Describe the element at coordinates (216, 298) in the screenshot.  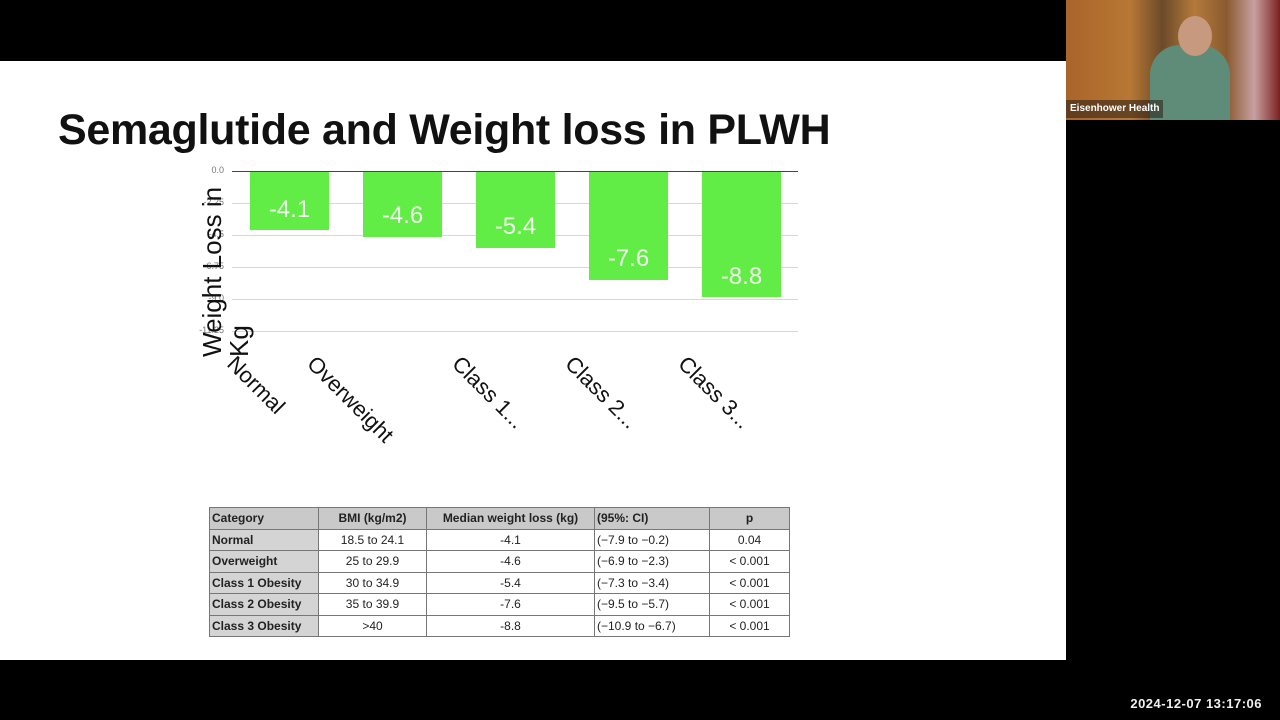
I see `y-tick: -9.0` at that location.